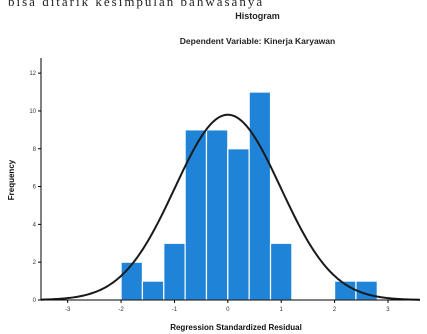  Describe the element at coordinates (35, 150) in the screenshot. I see `y-tick-label: 8` at that location.